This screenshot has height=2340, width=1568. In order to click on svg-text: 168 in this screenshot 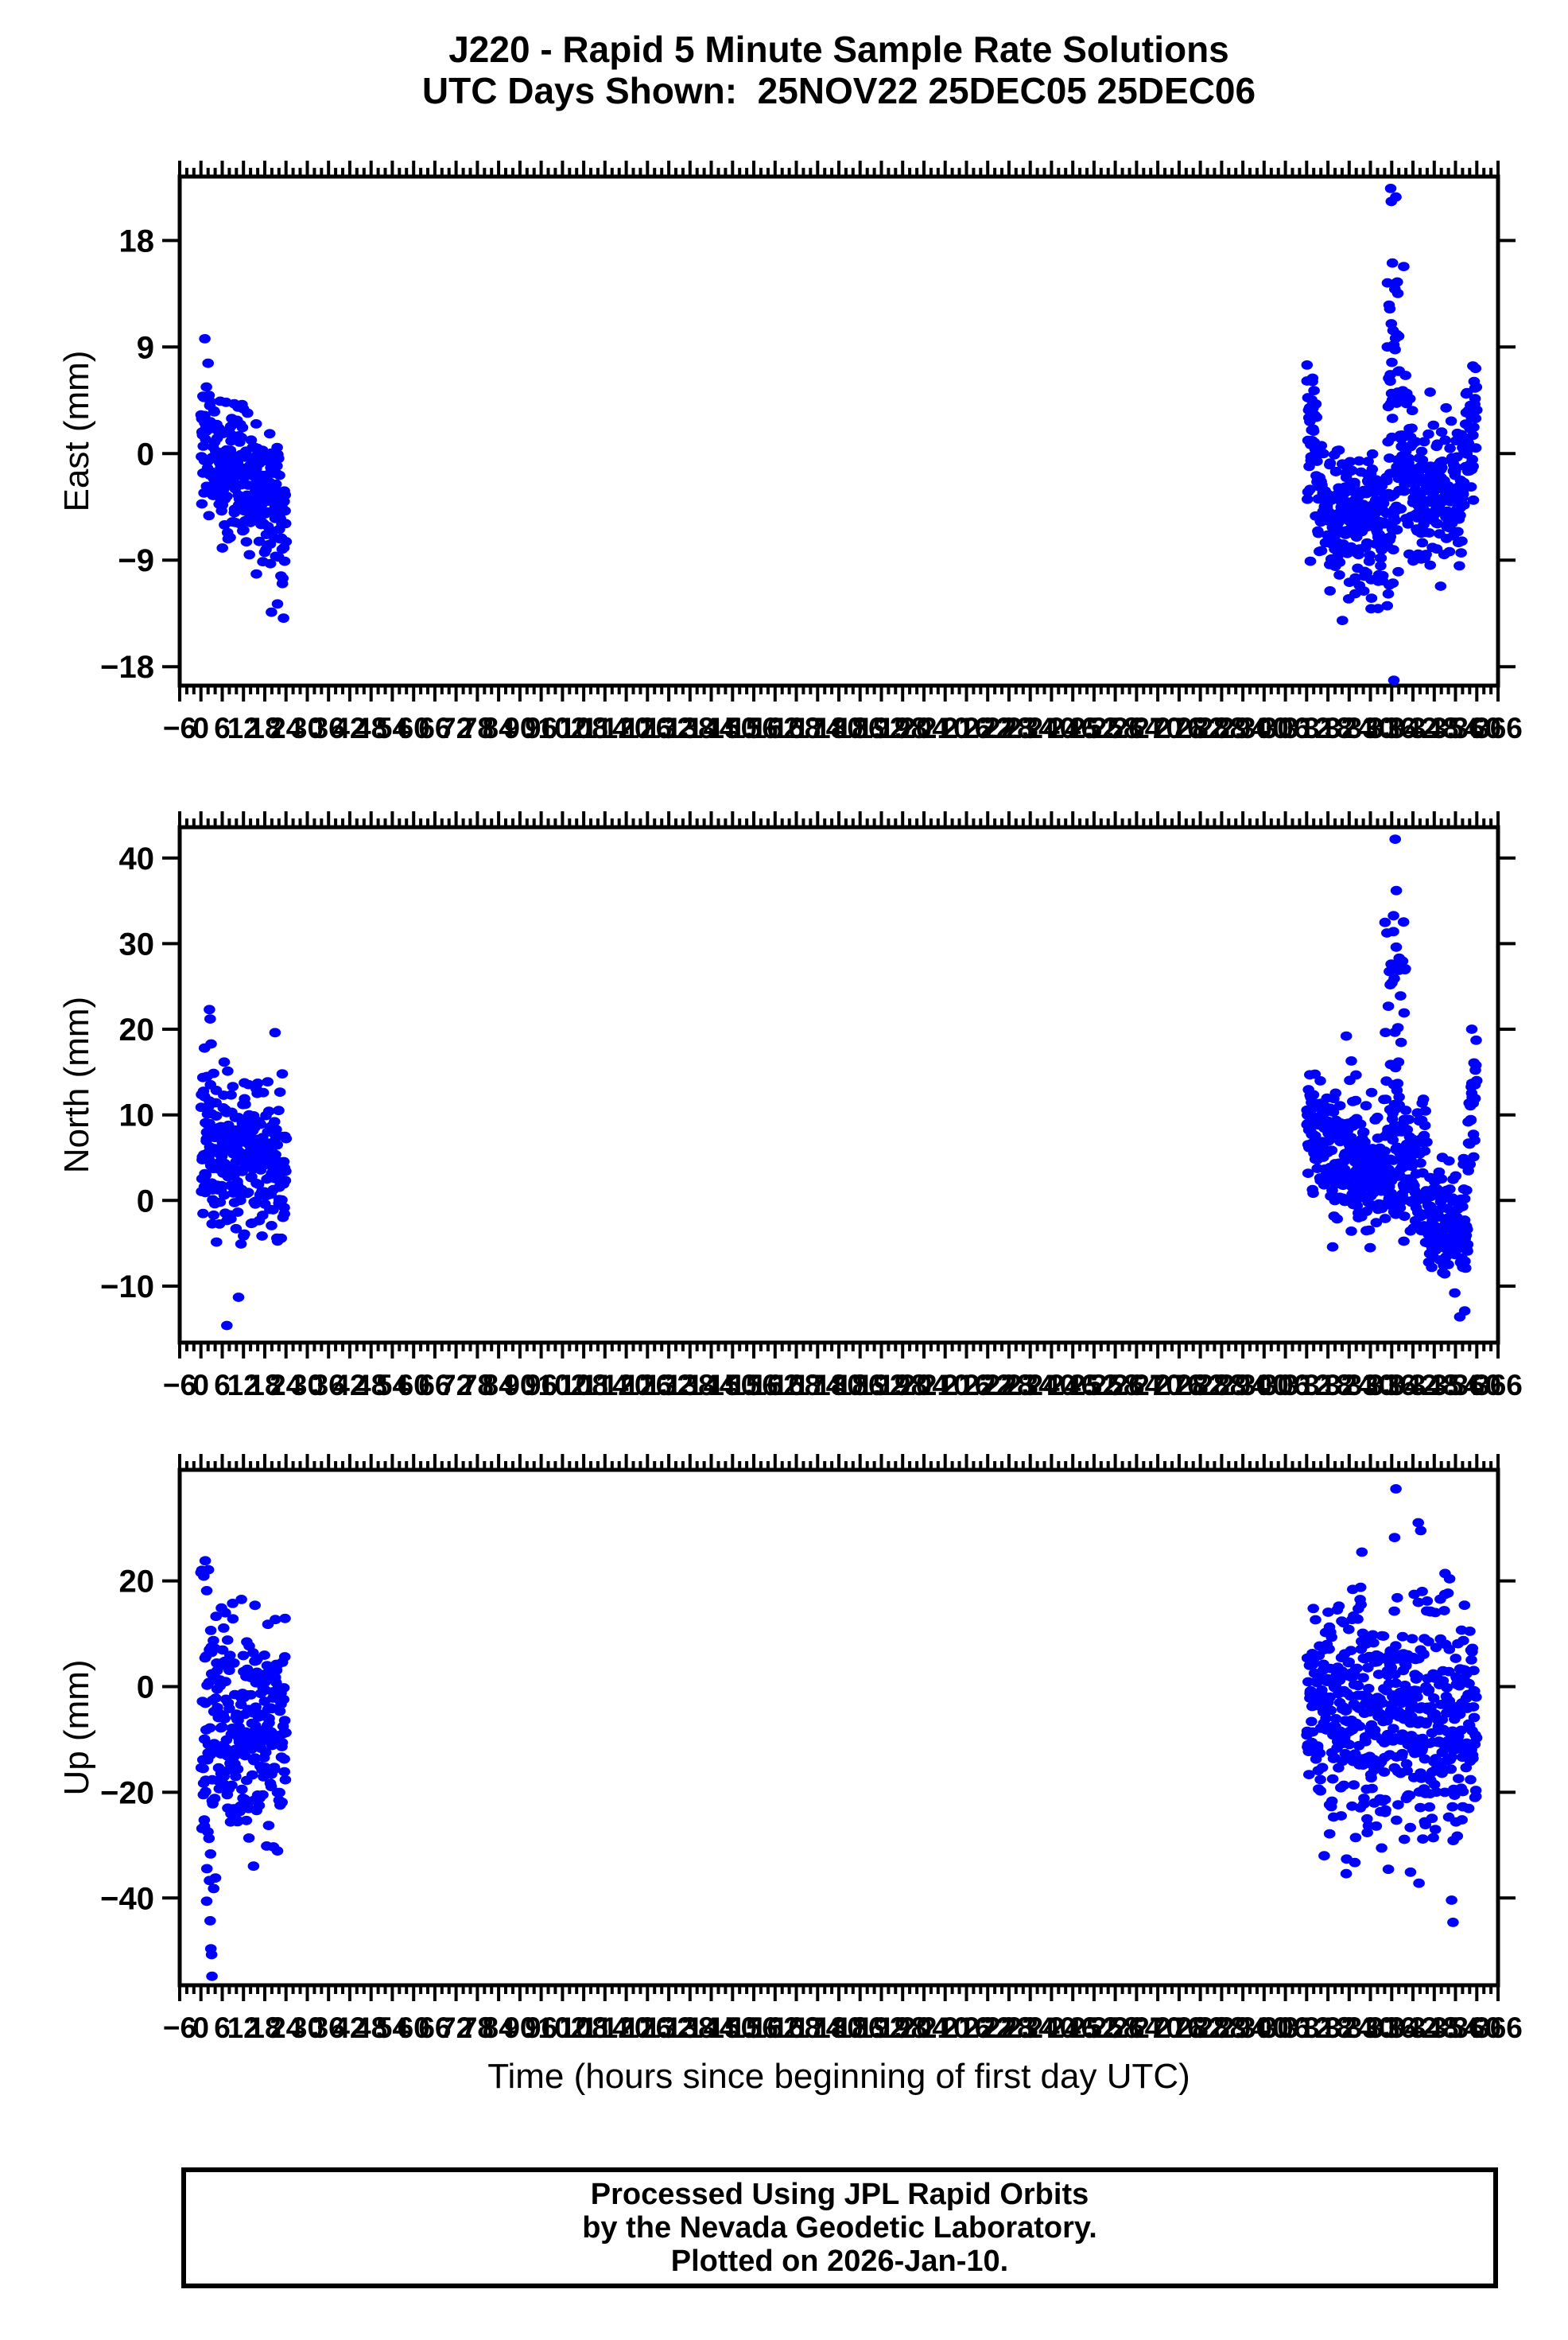, I will do `click(796, 728)`.